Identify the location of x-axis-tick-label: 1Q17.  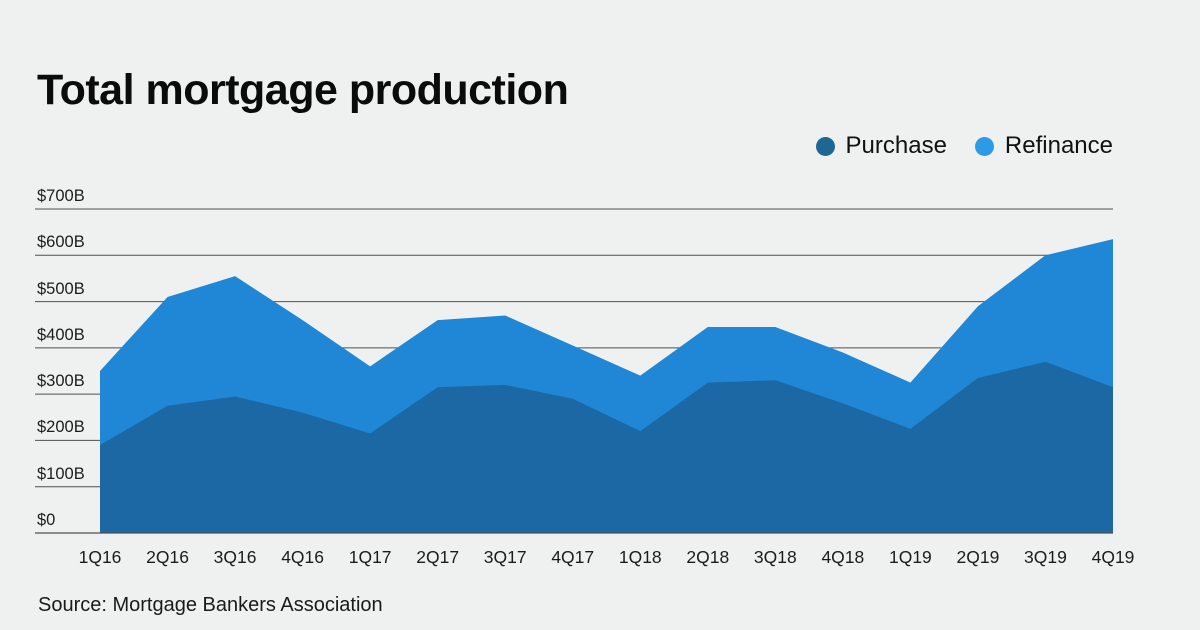
(370, 557).